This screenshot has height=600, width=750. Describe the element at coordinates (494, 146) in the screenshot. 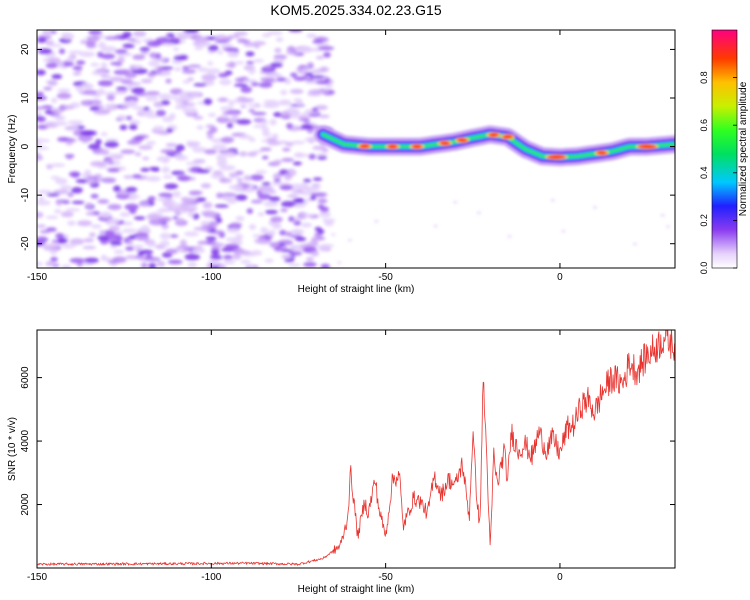

I see `frequency-ridge` at that location.